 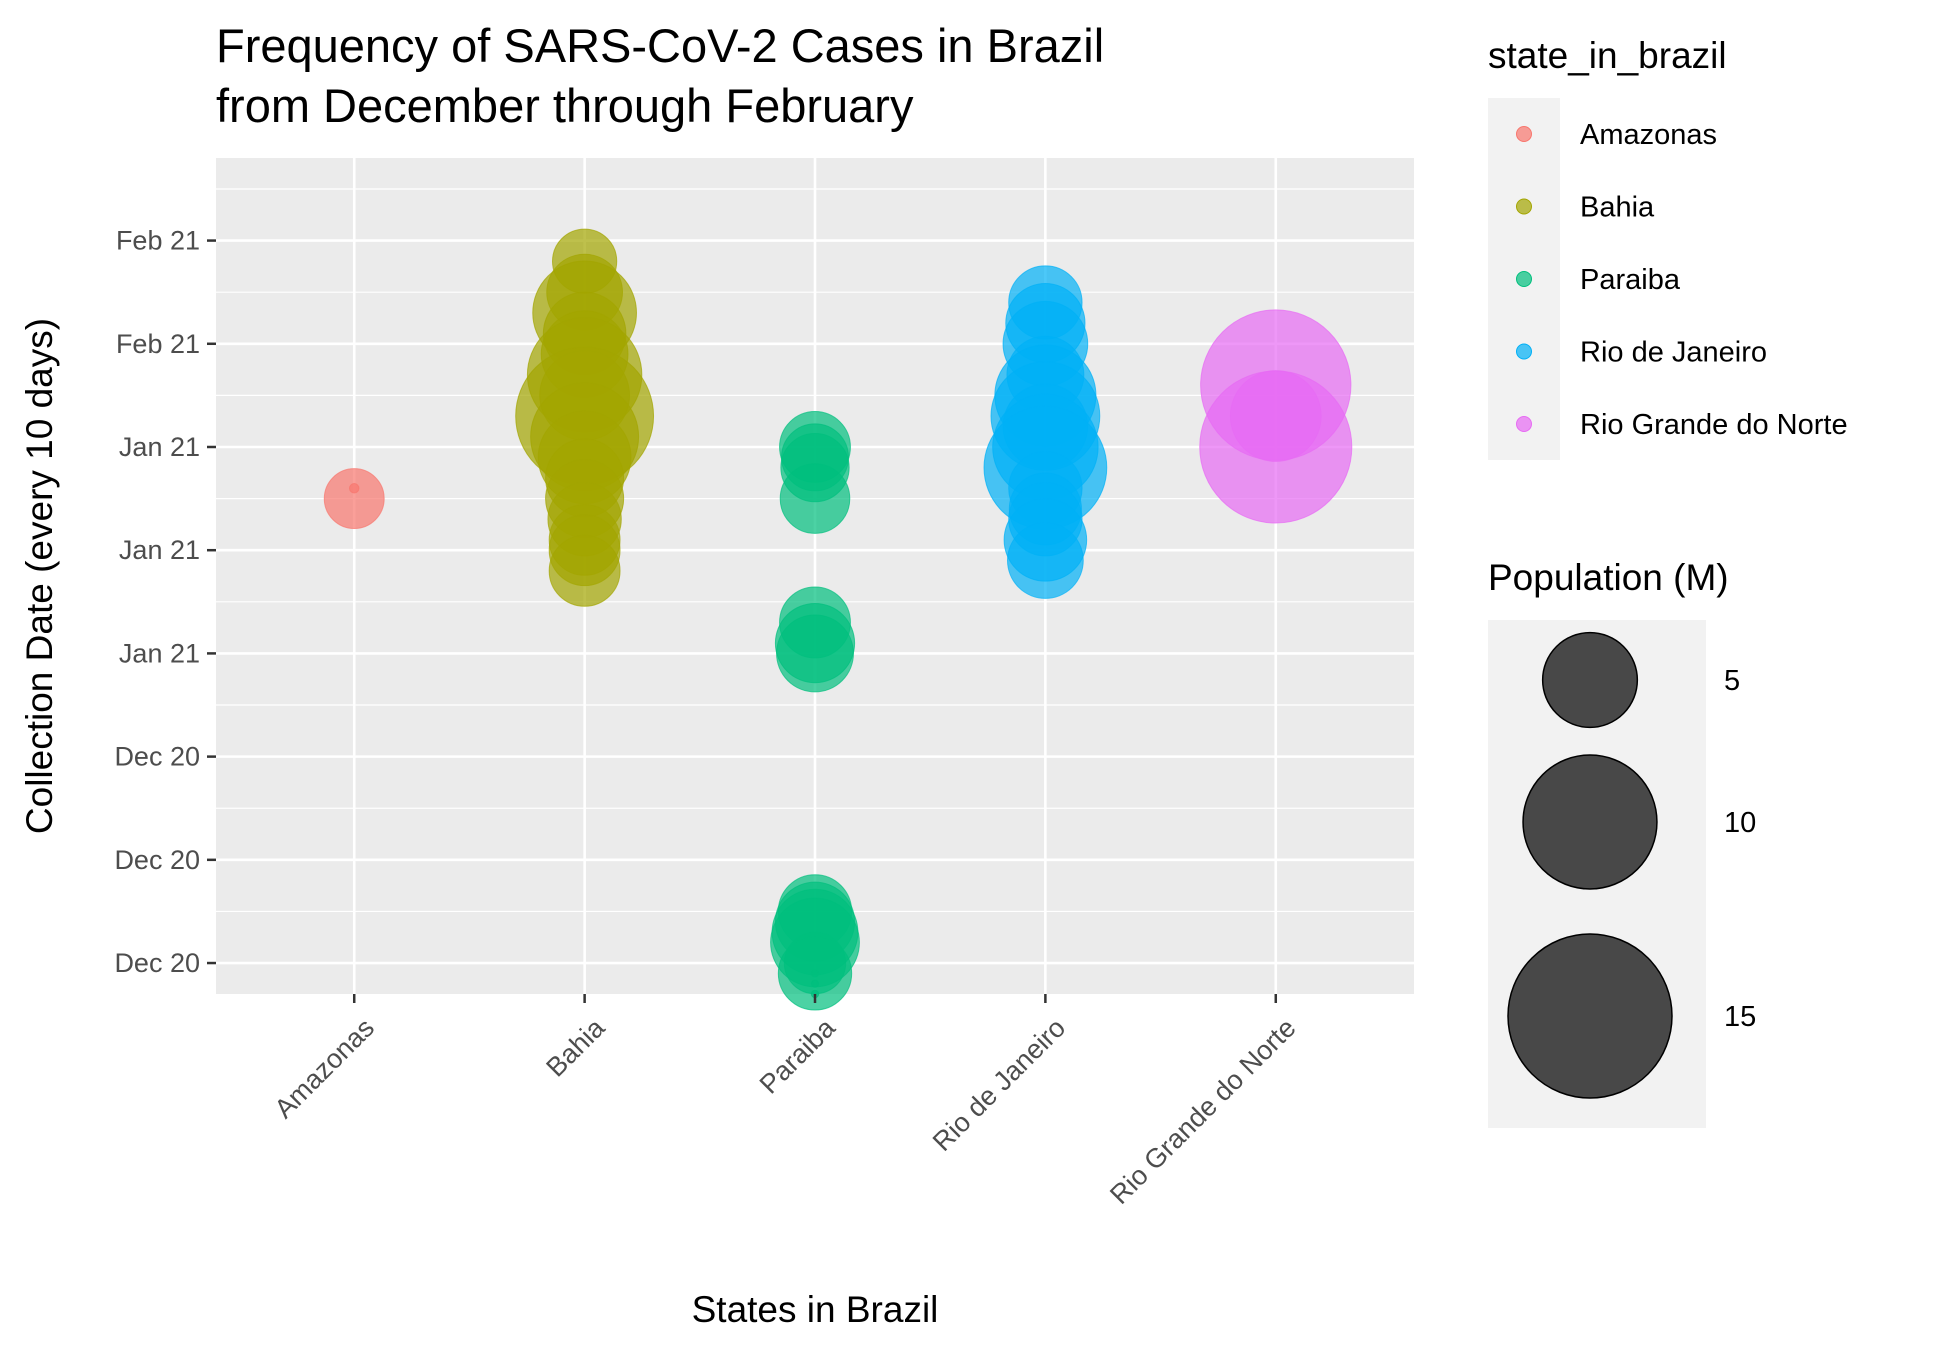 I want to click on color-legend-key-rio-grande-do-norte, so click(x=1524, y=424).